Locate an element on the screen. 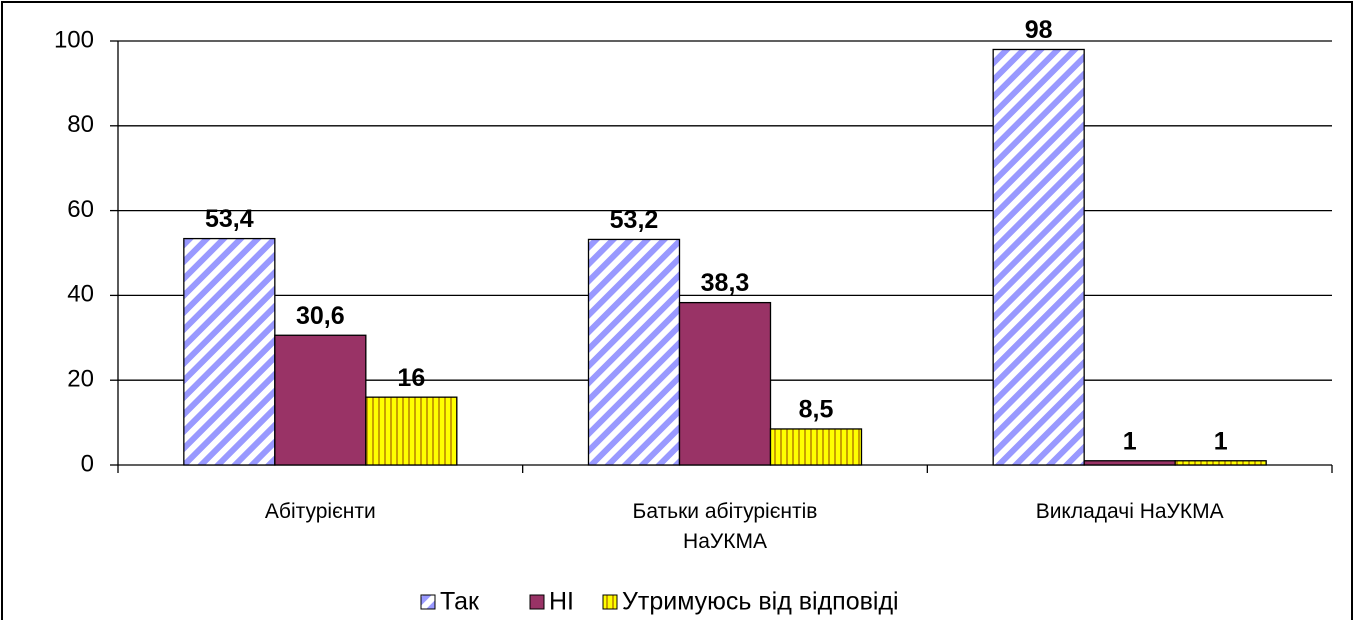 This screenshot has height=620, width=1357. x-tick-label: Батьки абітурієнтів НаУКМА is located at coordinates (725, 526).